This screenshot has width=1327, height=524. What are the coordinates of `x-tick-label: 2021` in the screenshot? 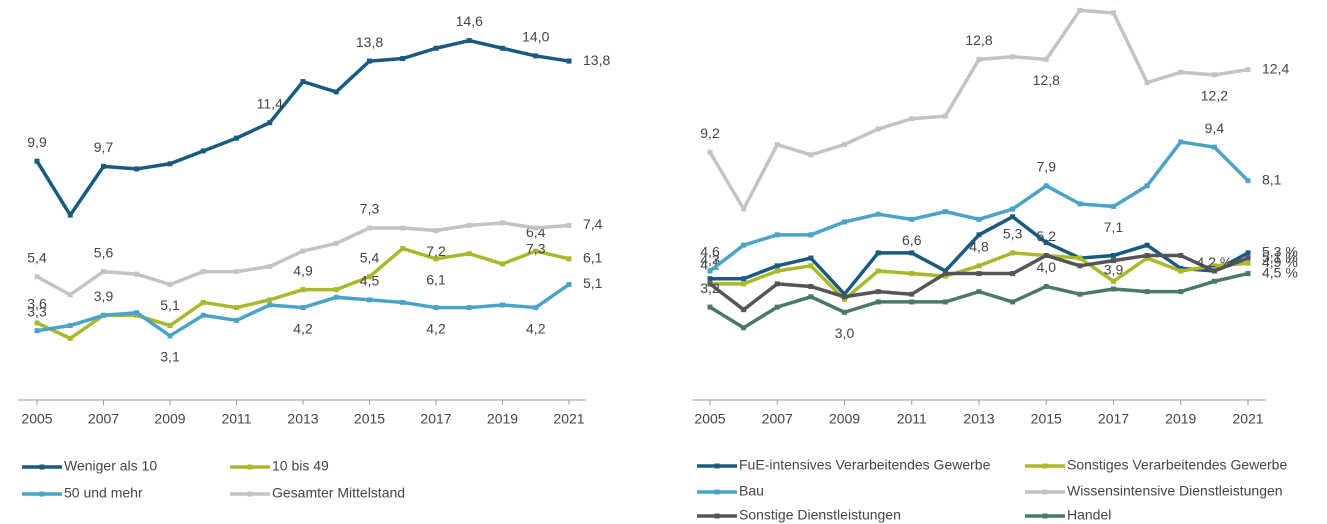 It's located at (1247, 419).